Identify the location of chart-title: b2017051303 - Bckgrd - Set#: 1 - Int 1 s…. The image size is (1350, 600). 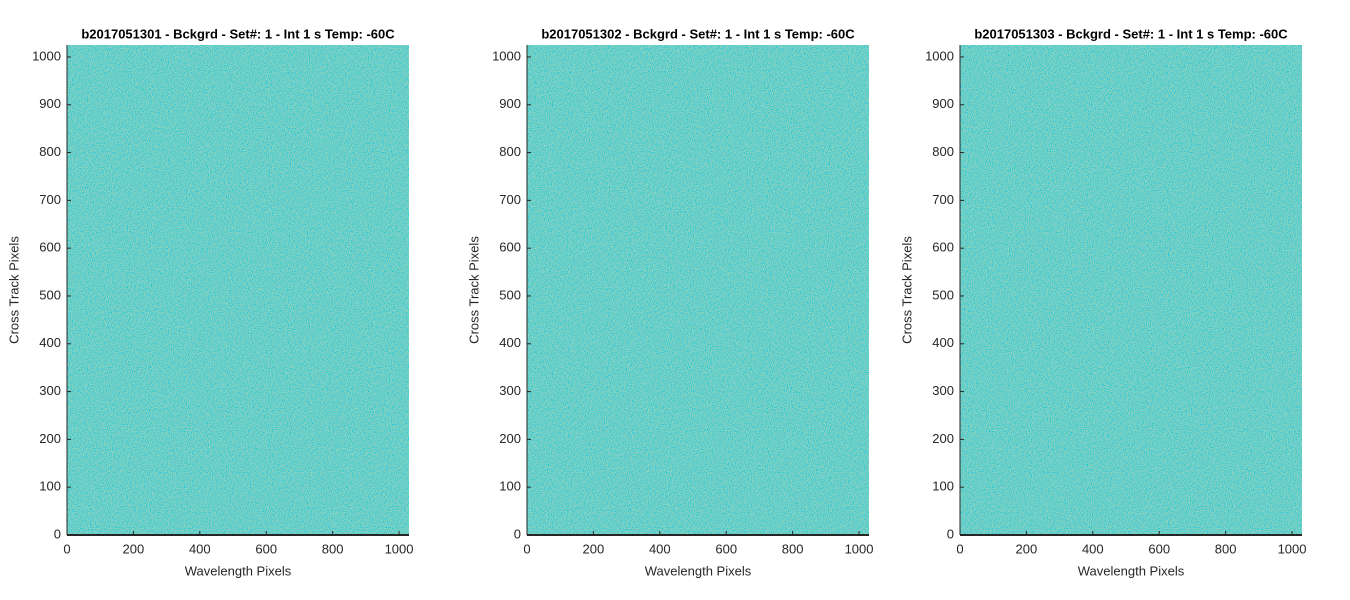
(1131, 33).